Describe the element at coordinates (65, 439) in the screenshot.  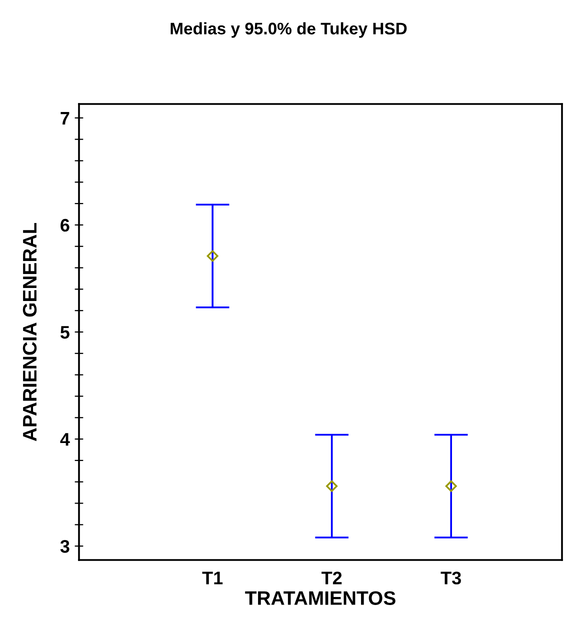
I see `y-tick-label: 4` at that location.